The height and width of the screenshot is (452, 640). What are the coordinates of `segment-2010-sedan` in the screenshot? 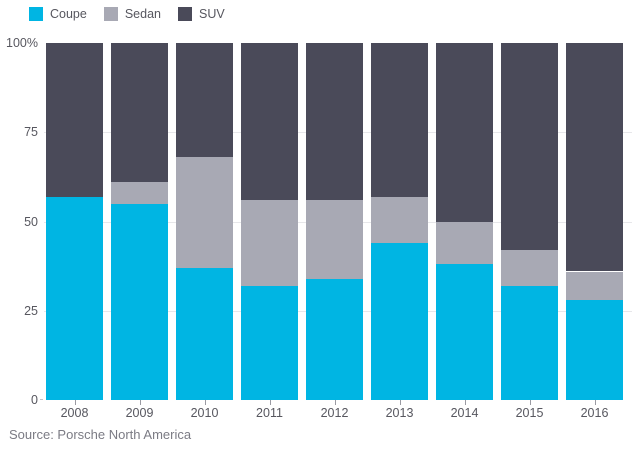 It's located at (204, 212).